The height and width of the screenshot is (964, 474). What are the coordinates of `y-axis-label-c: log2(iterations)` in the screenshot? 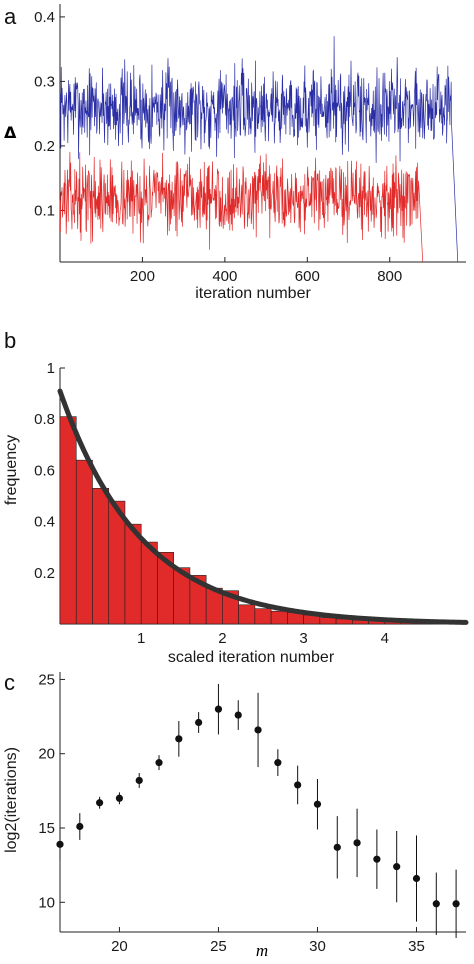 It's located at (11, 800).